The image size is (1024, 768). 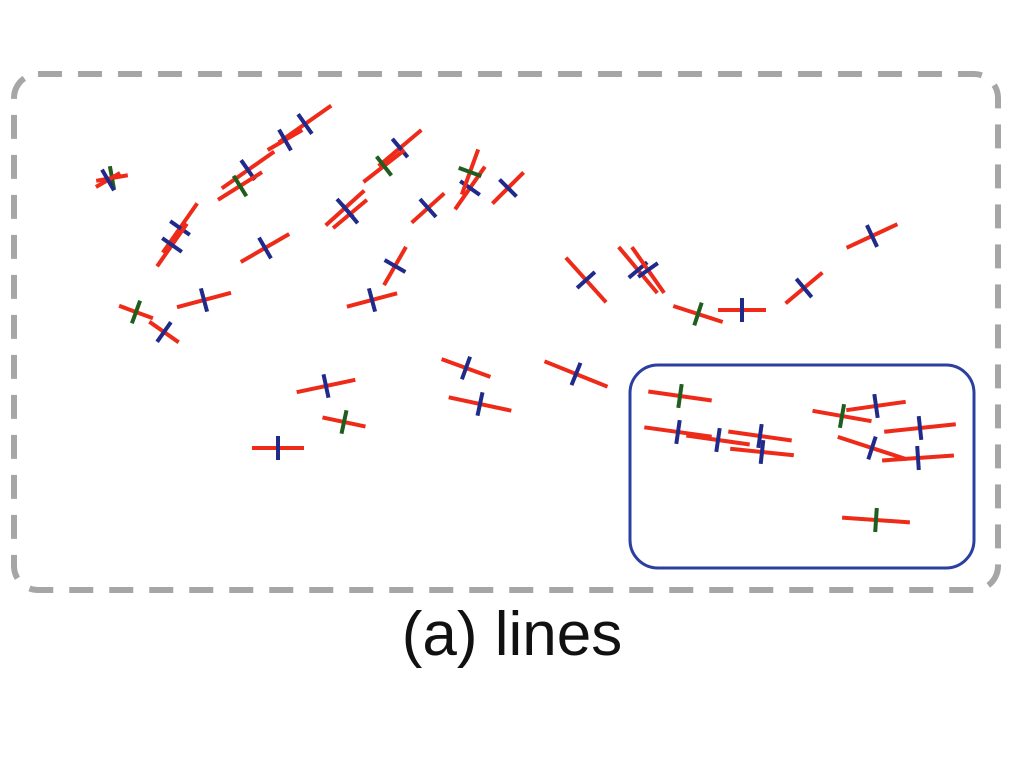 I want to click on caption: (a) lines, so click(x=512, y=634).